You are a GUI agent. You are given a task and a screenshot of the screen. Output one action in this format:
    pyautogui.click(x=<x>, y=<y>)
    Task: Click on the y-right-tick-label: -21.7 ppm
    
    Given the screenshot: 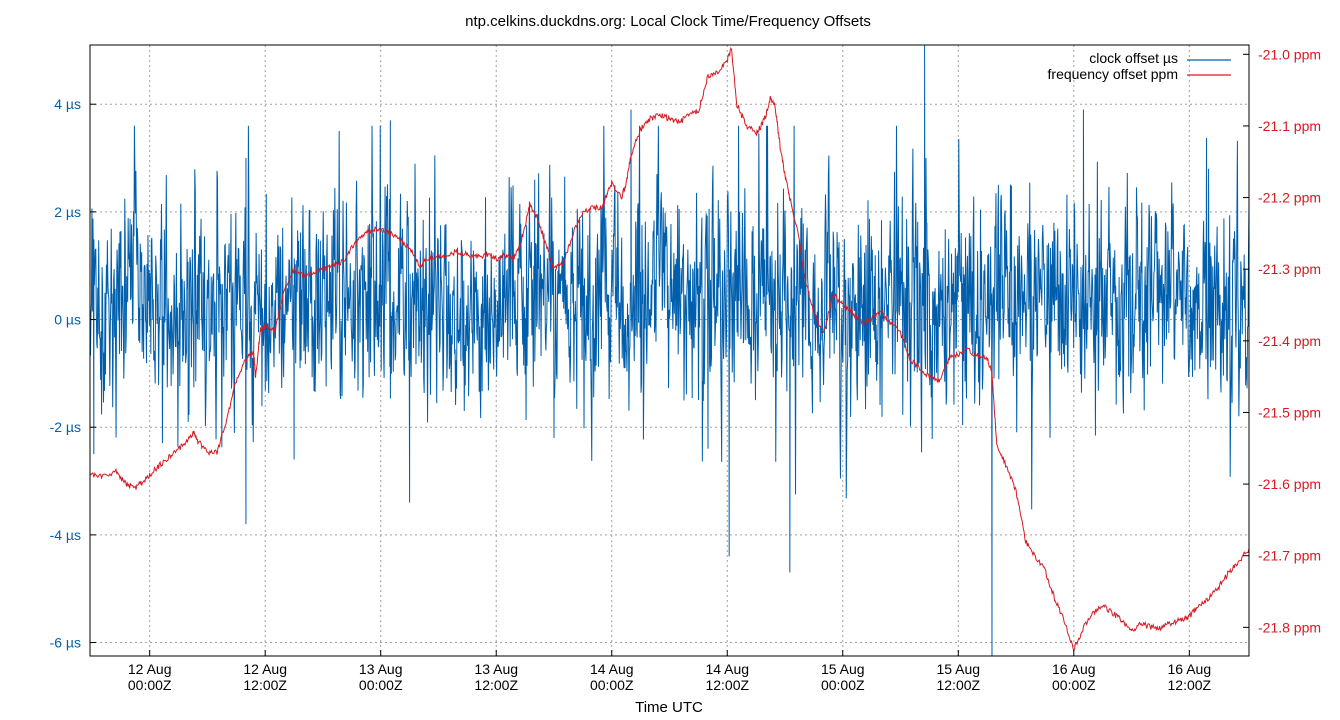 What is the action you would take?
    pyautogui.click(x=1289, y=556)
    